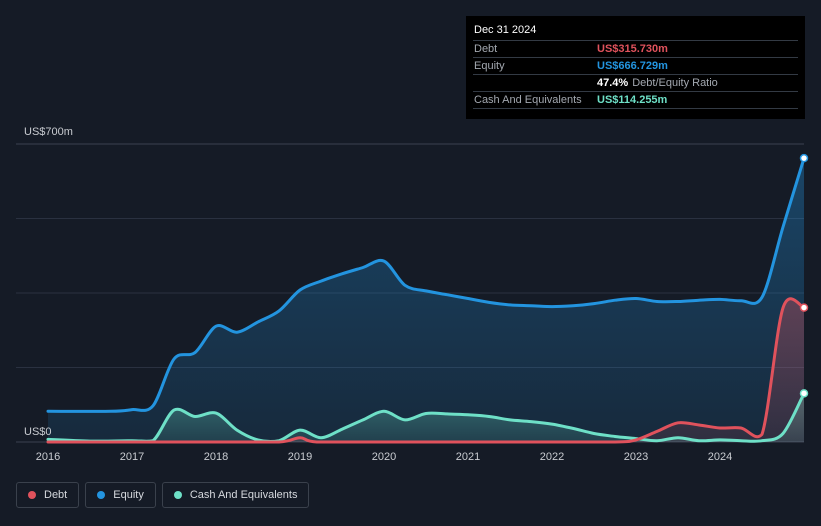 Image resolution: width=821 pixels, height=526 pixels. What do you see at coordinates (486, 49) in the screenshot?
I see `tooltip-debt-label: Debt` at bounding box center [486, 49].